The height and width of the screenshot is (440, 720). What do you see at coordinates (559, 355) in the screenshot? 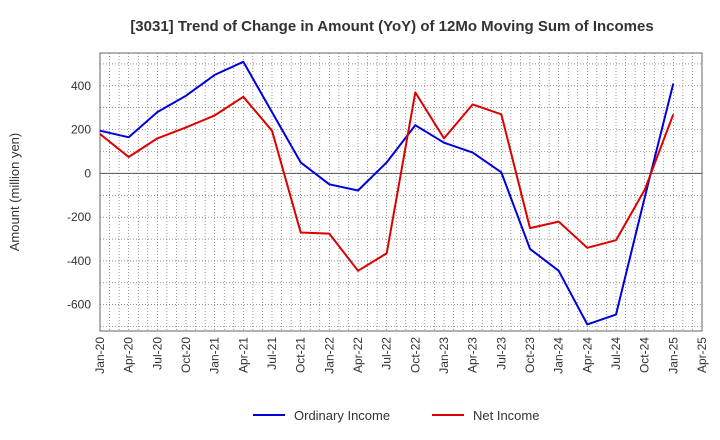
I see `x-tick-label: Jan-24` at bounding box center [559, 355].